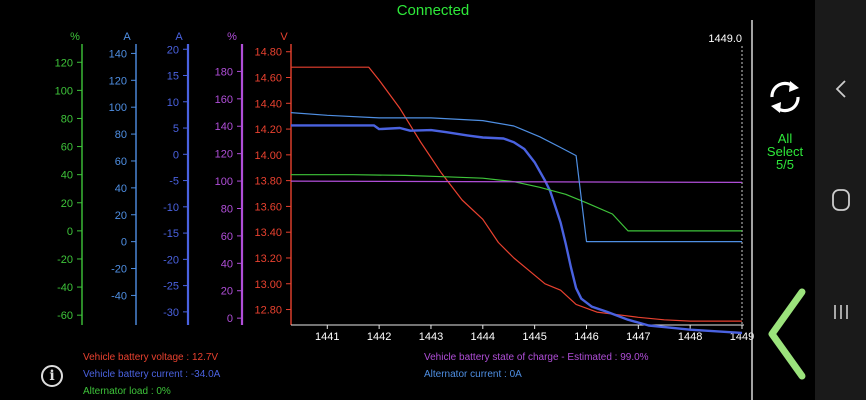 The width and height of the screenshot is (866, 400). I want to click on recents-icon, so click(841, 312).